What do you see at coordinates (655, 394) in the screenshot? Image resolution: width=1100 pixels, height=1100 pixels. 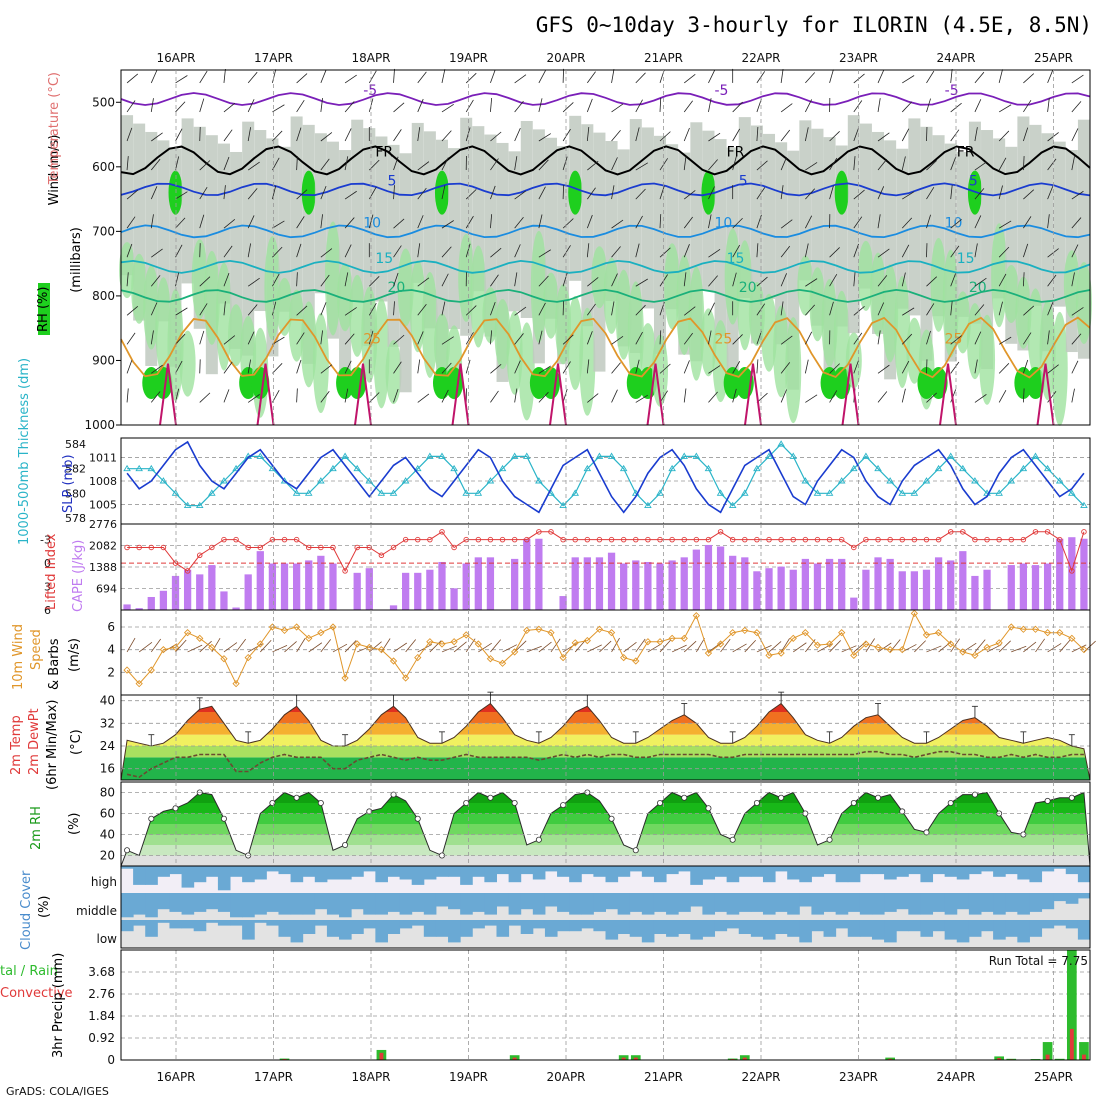 I see `isotherm-spike` at bounding box center [655, 394].